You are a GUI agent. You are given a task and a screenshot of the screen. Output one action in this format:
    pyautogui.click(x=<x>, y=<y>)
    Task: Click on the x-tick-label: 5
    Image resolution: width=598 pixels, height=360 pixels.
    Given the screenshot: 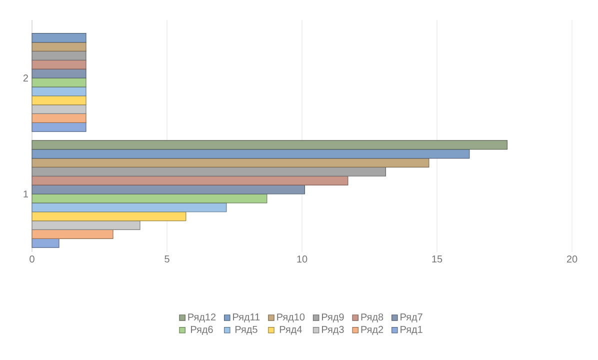 What is the action you would take?
    pyautogui.click(x=167, y=259)
    